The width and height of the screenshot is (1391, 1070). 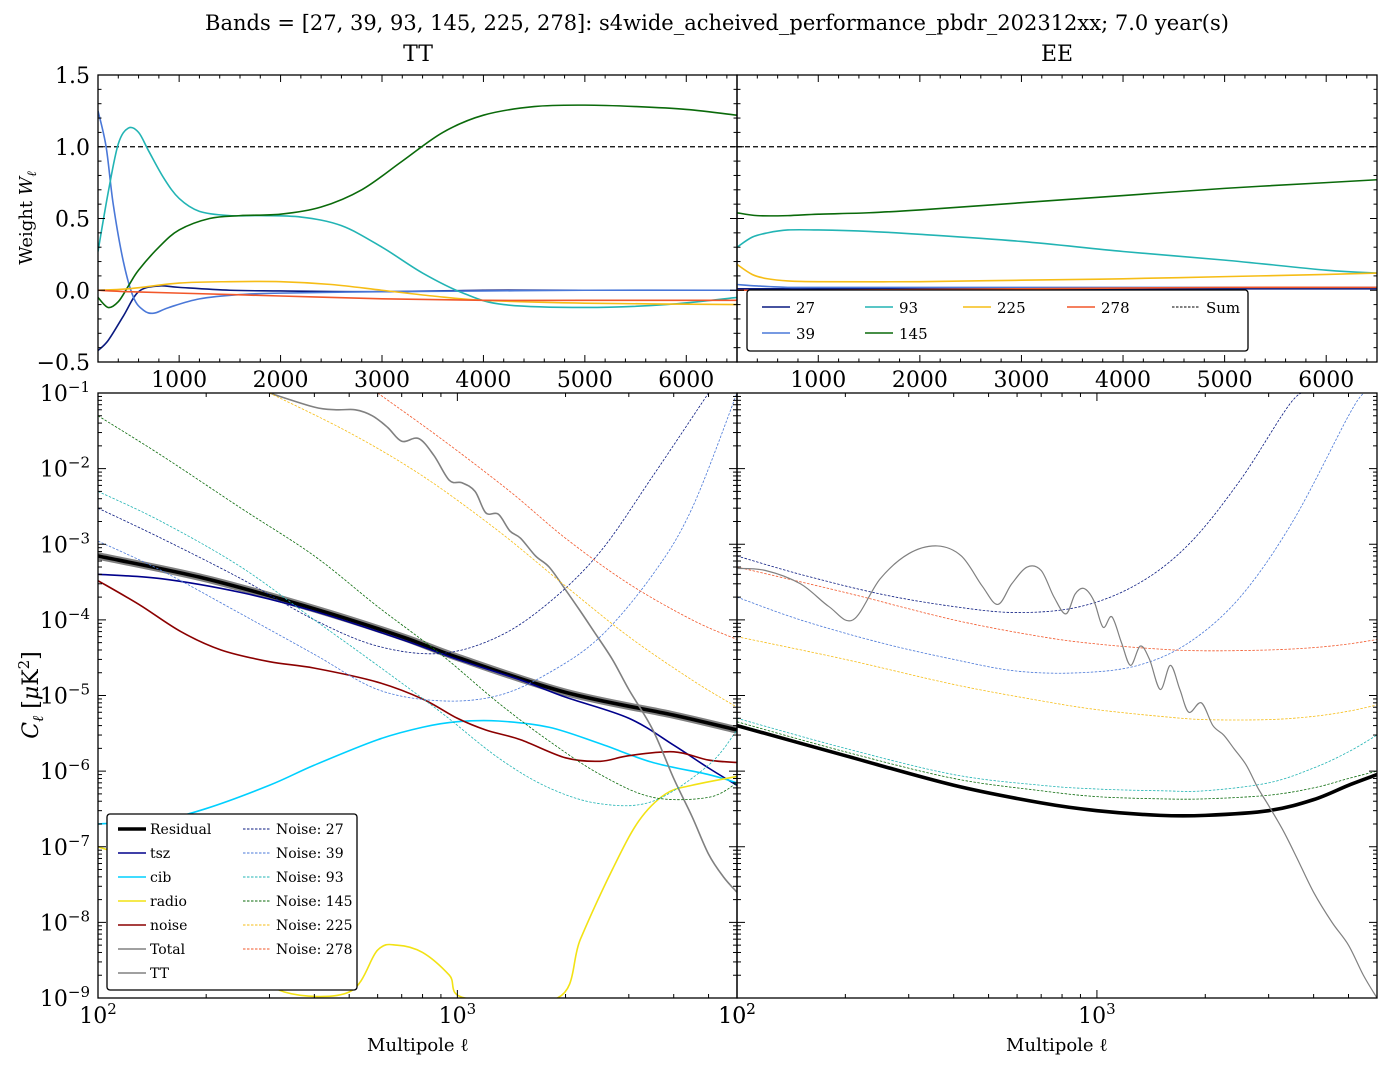 What do you see at coordinates (1225, 380) in the screenshot?
I see `weights-ee-xtick-label: 5000` at bounding box center [1225, 380].